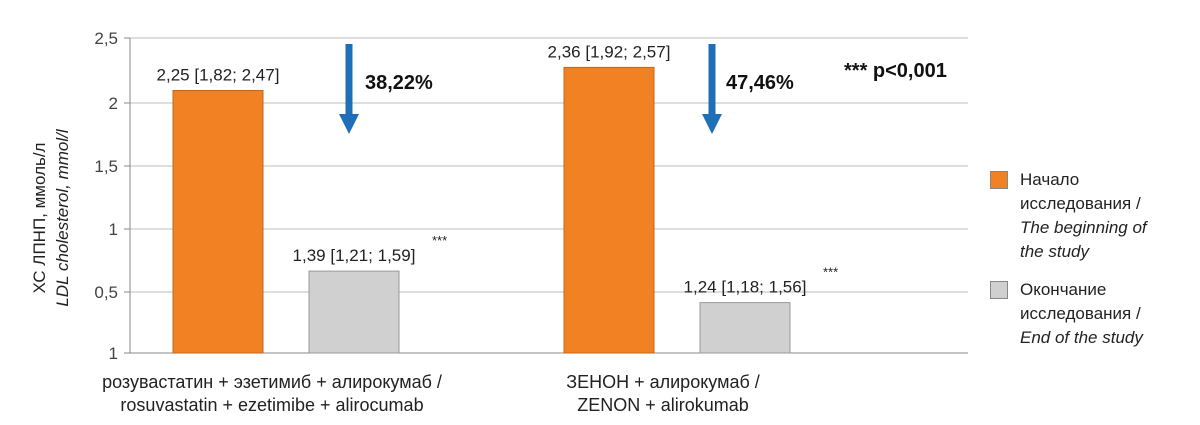  Describe the element at coordinates (399, 83) in the screenshot. I see `reduction-label-1: 38,22%` at that location.